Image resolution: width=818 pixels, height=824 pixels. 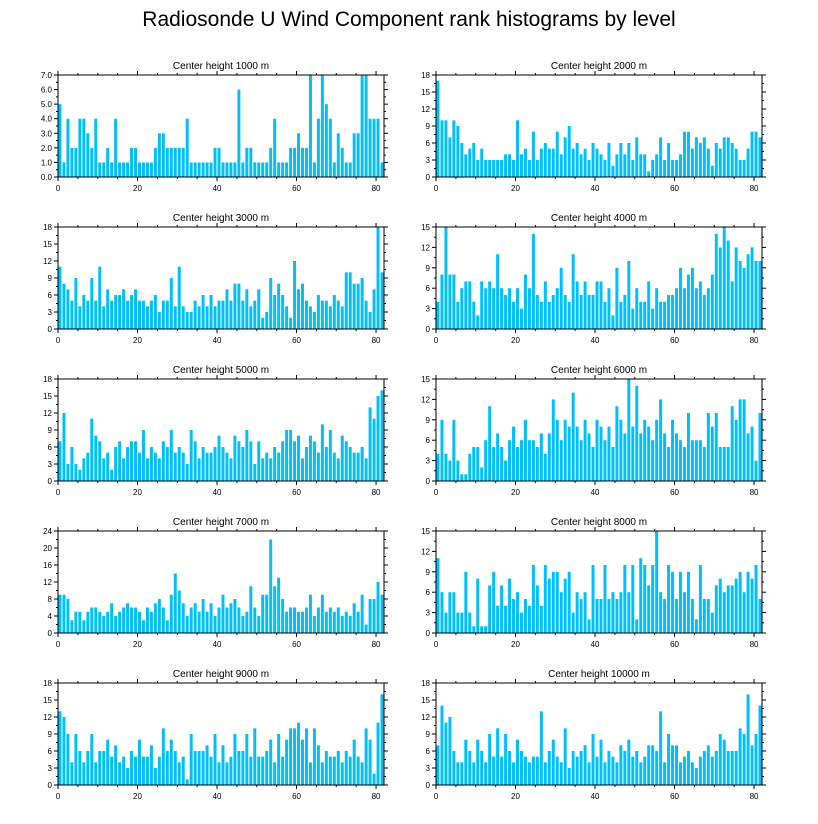 What do you see at coordinates (221, 66) in the screenshot?
I see `panel-title: Center height 1000 m` at bounding box center [221, 66].